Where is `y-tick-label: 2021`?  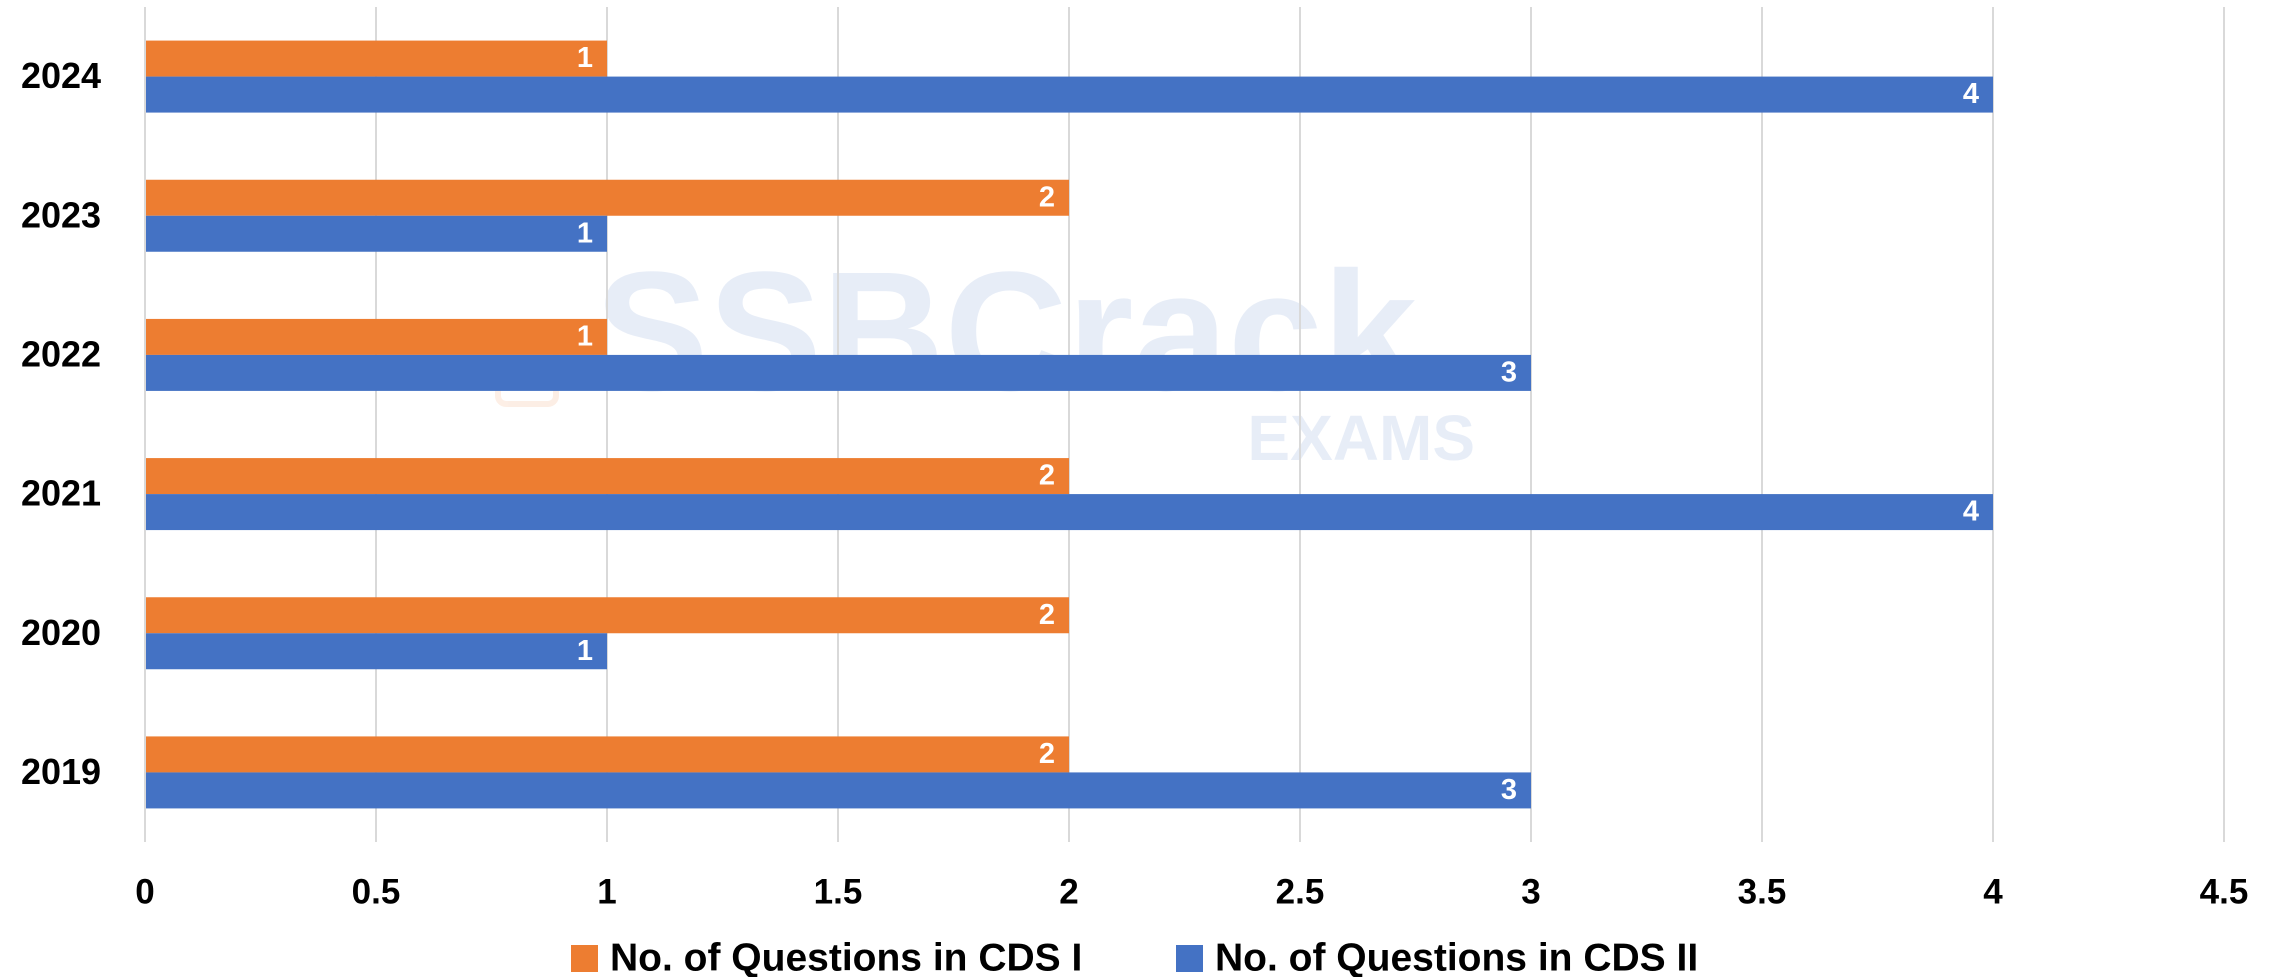
y-tick-label: 2021 is located at coordinates (61, 493).